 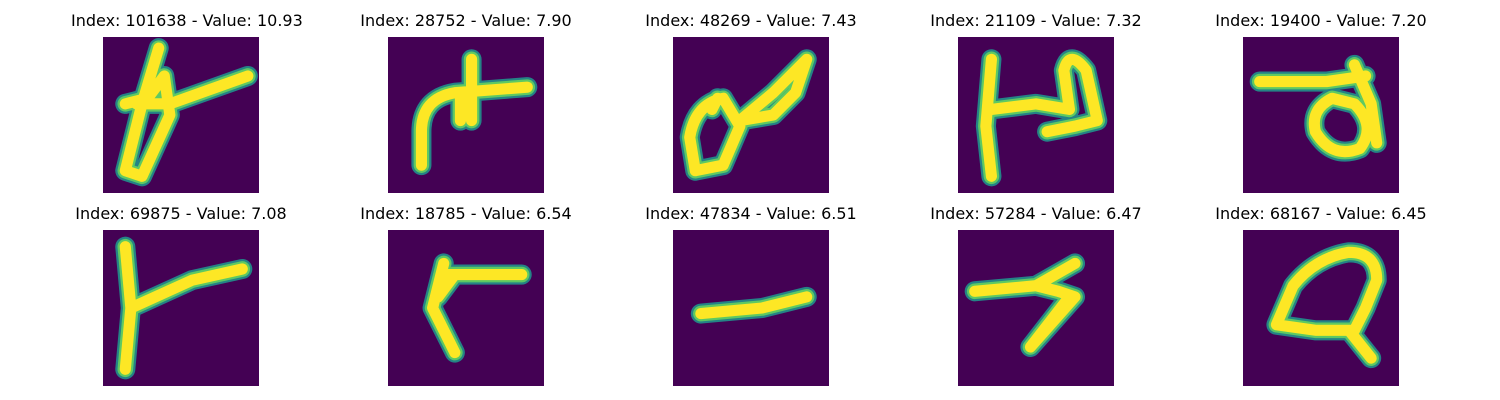 I want to click on panel-title: Index: 21109 - Value: 7.32, so click(x=1036, y=20).